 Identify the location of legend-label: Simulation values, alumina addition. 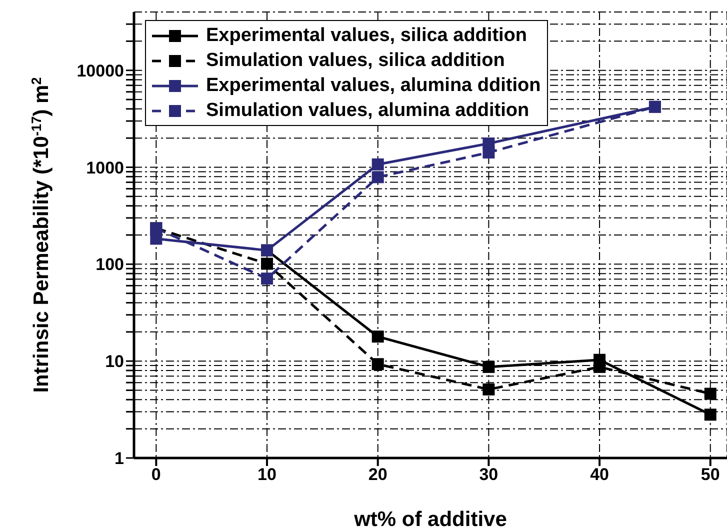
(368, 111).